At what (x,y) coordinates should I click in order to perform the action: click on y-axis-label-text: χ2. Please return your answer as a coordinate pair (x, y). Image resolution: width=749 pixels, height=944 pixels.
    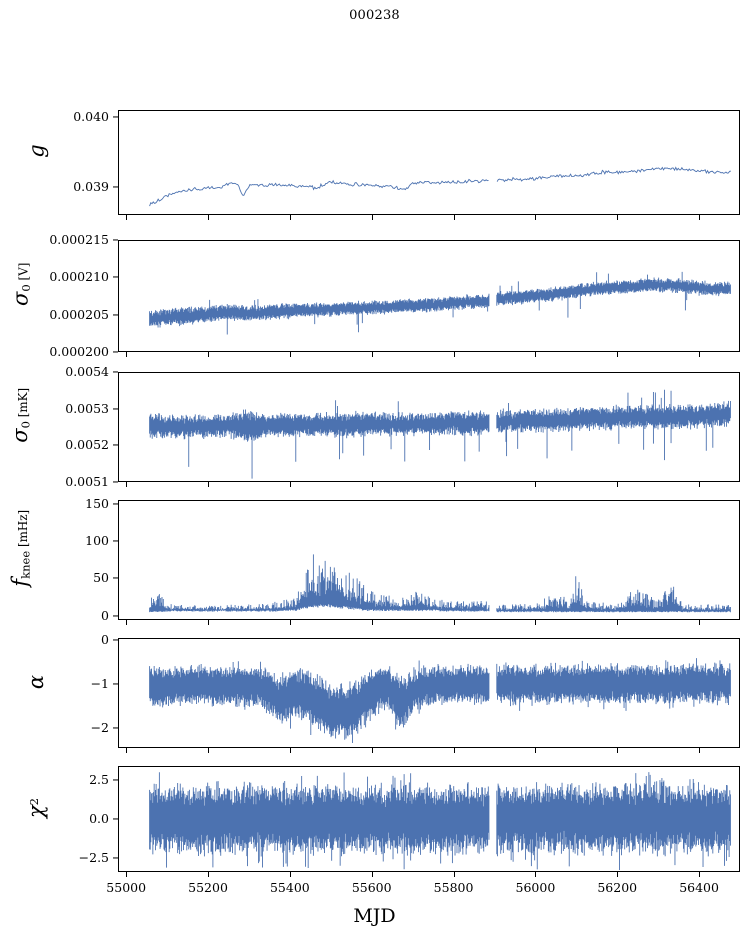
    Looking at the image, I should click on (36, 807).